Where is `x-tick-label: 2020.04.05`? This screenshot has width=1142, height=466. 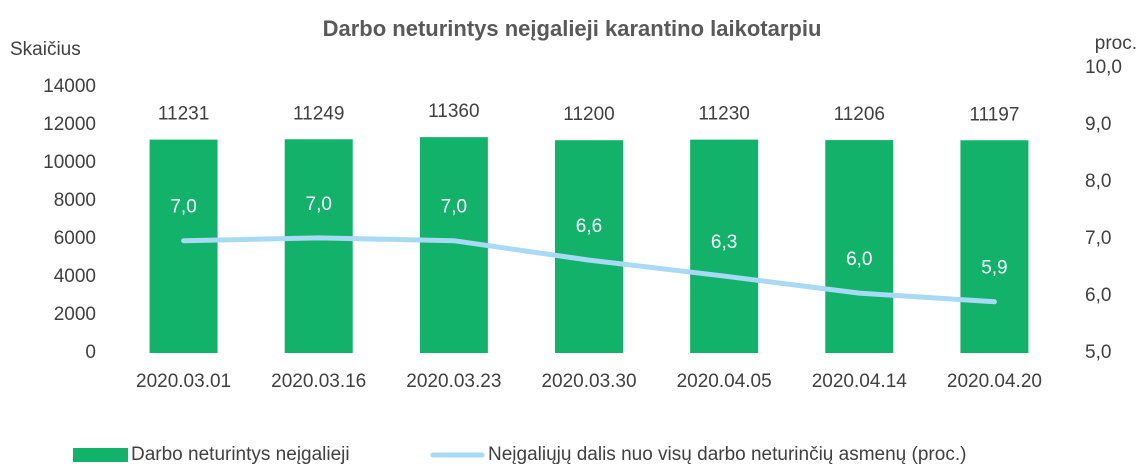
x-tick-label: 2020.04.05 is located at coordinates (724, 381).